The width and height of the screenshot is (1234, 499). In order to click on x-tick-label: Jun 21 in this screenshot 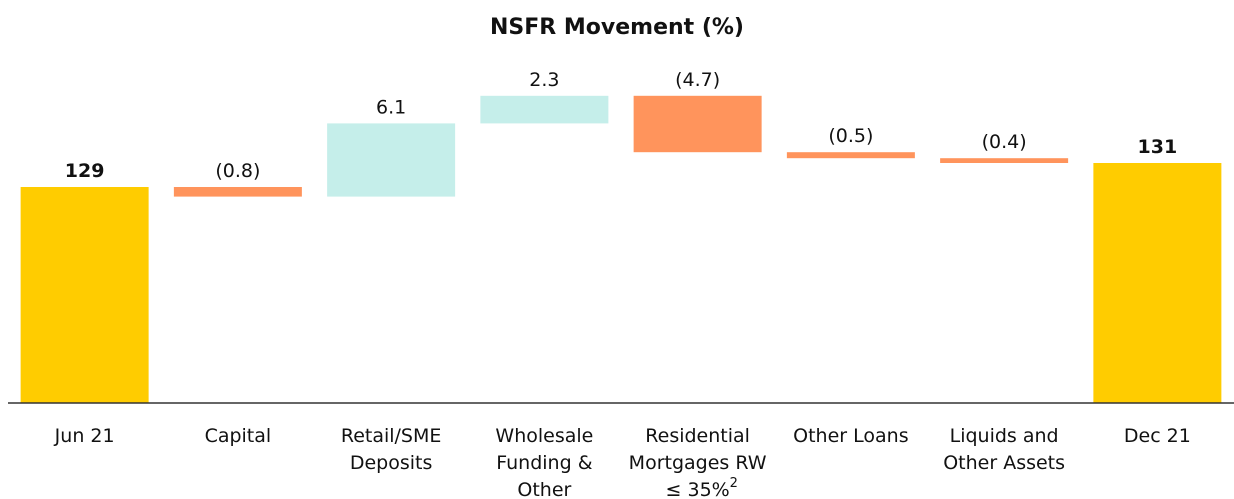, I will do `click(84, 436)`.